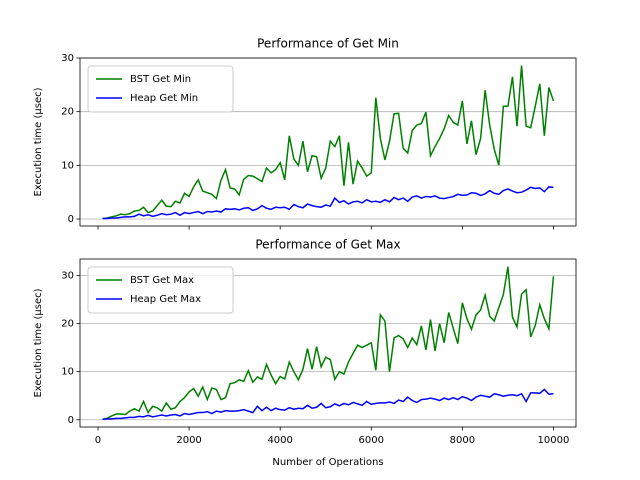 This screenshot has height=480, width=640. Describe the element at coordinates (98, 440) in the screenshot. I see `x-tick-label: 0` at that location.